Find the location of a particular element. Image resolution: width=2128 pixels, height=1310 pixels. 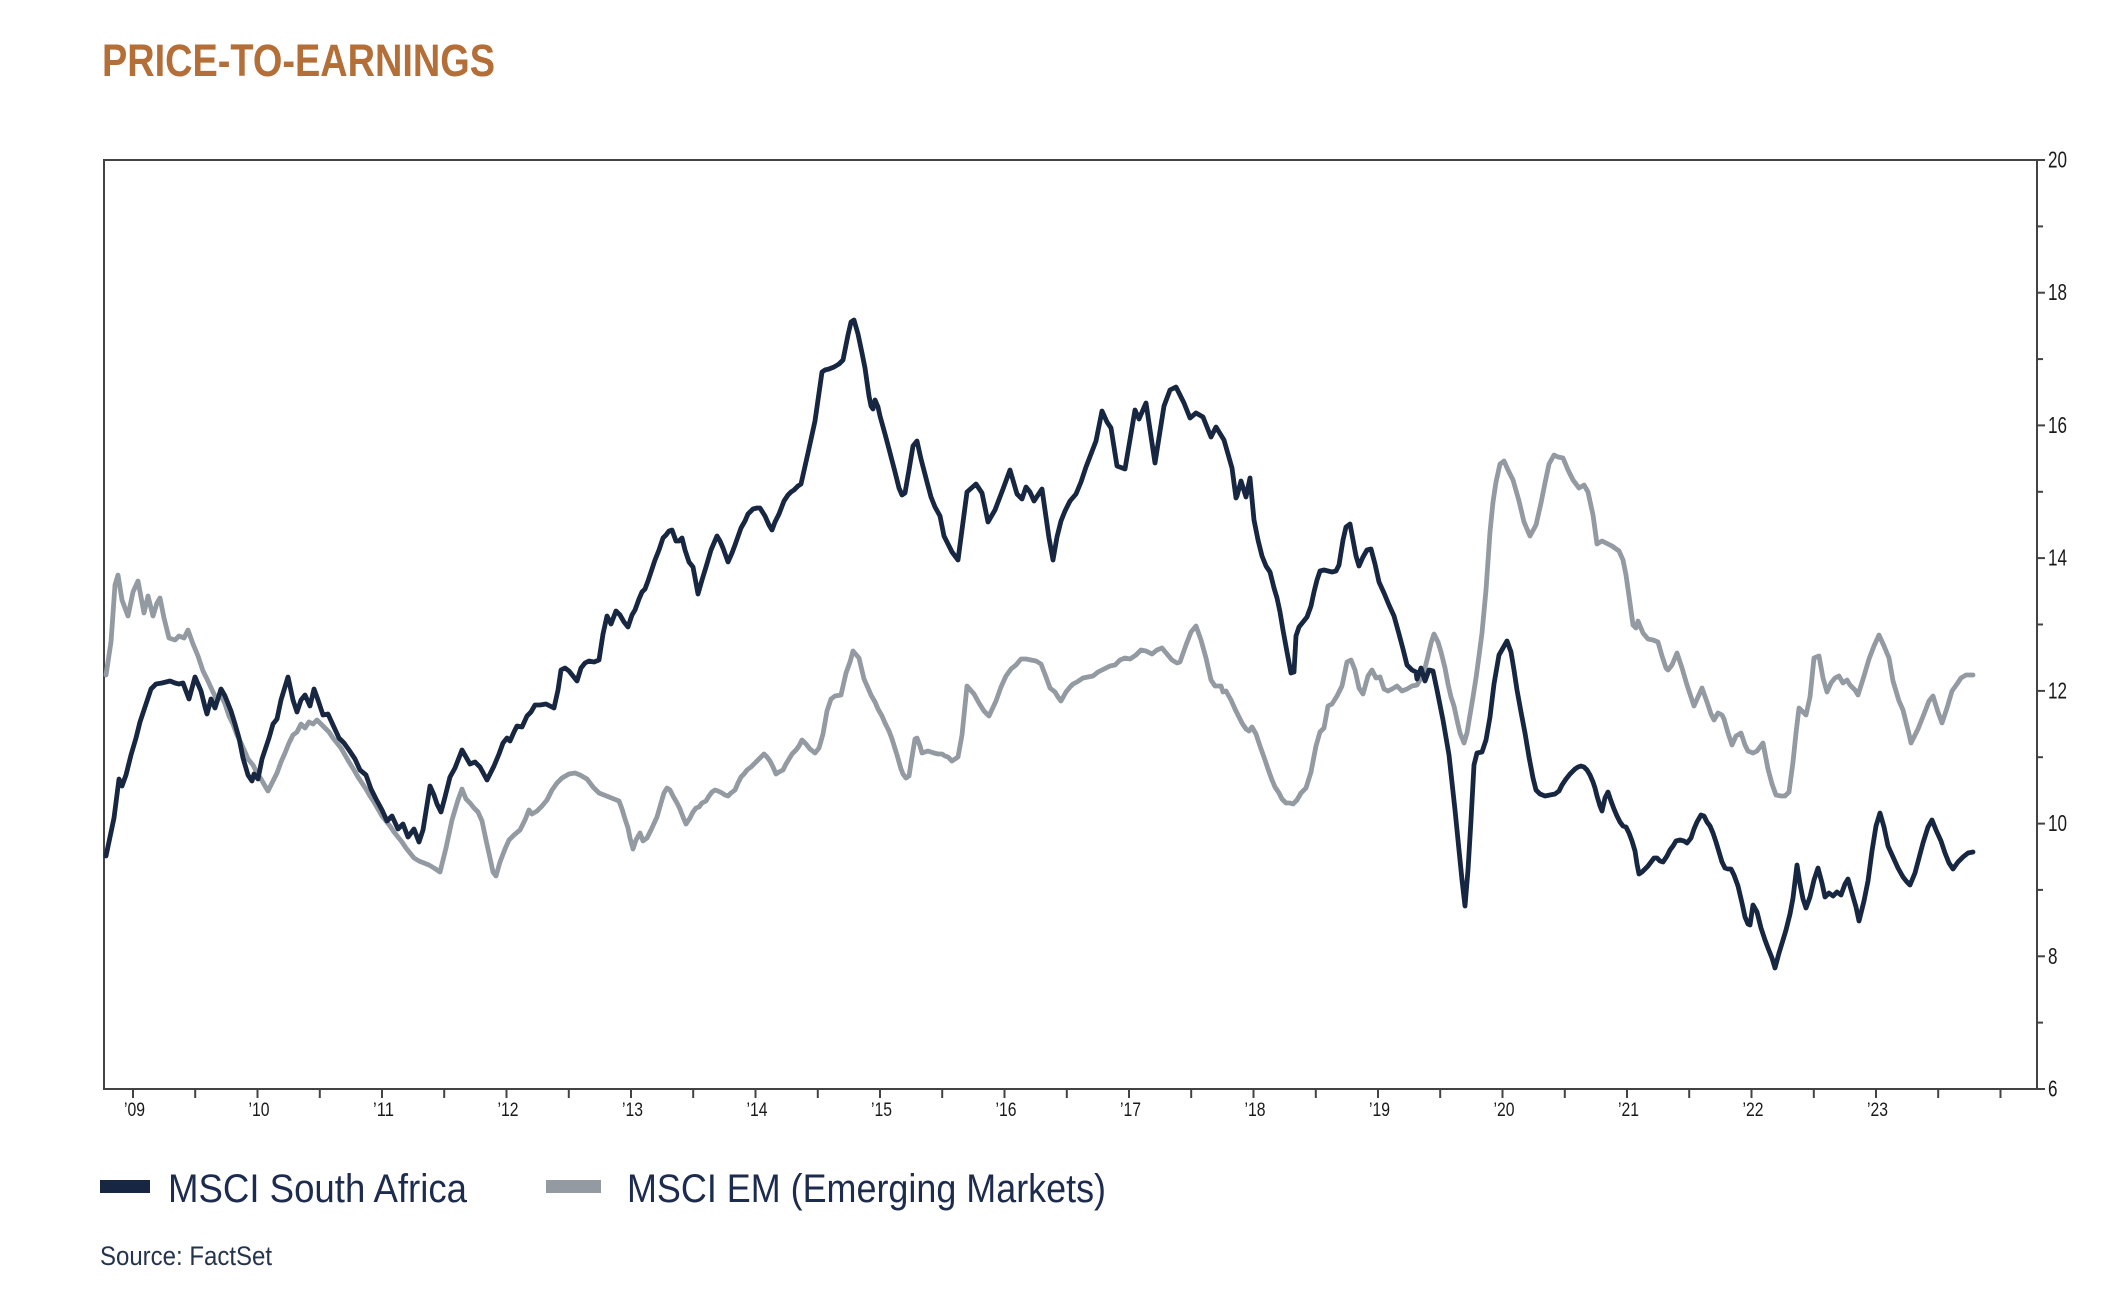

svg-text: ’23 is located at coordinates (1877, 1110).